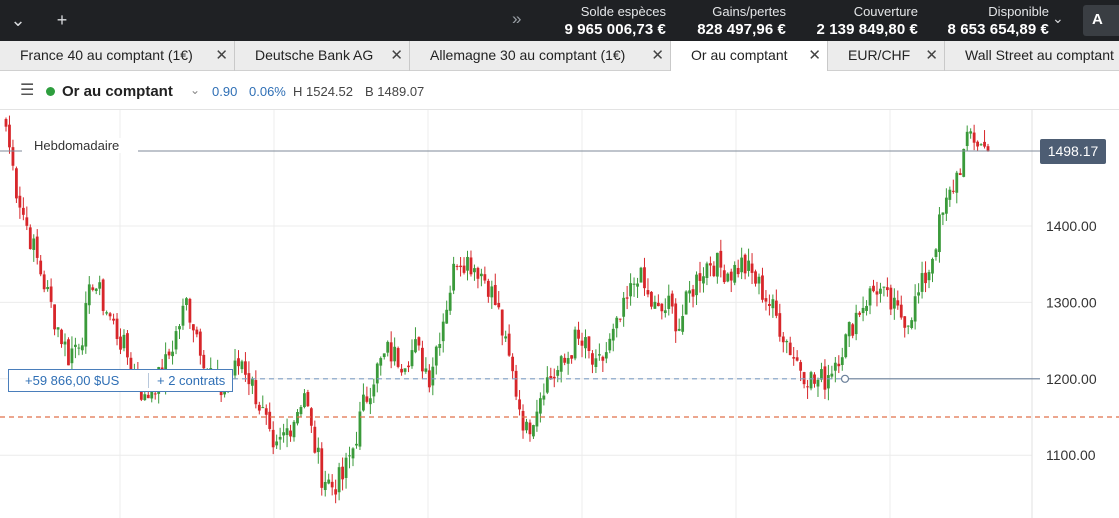 This screenshot has width=1119, height=518. Describe the element at coordinates (27, 90) in the screenshot. I see `menu-icon: ☰` at that location.